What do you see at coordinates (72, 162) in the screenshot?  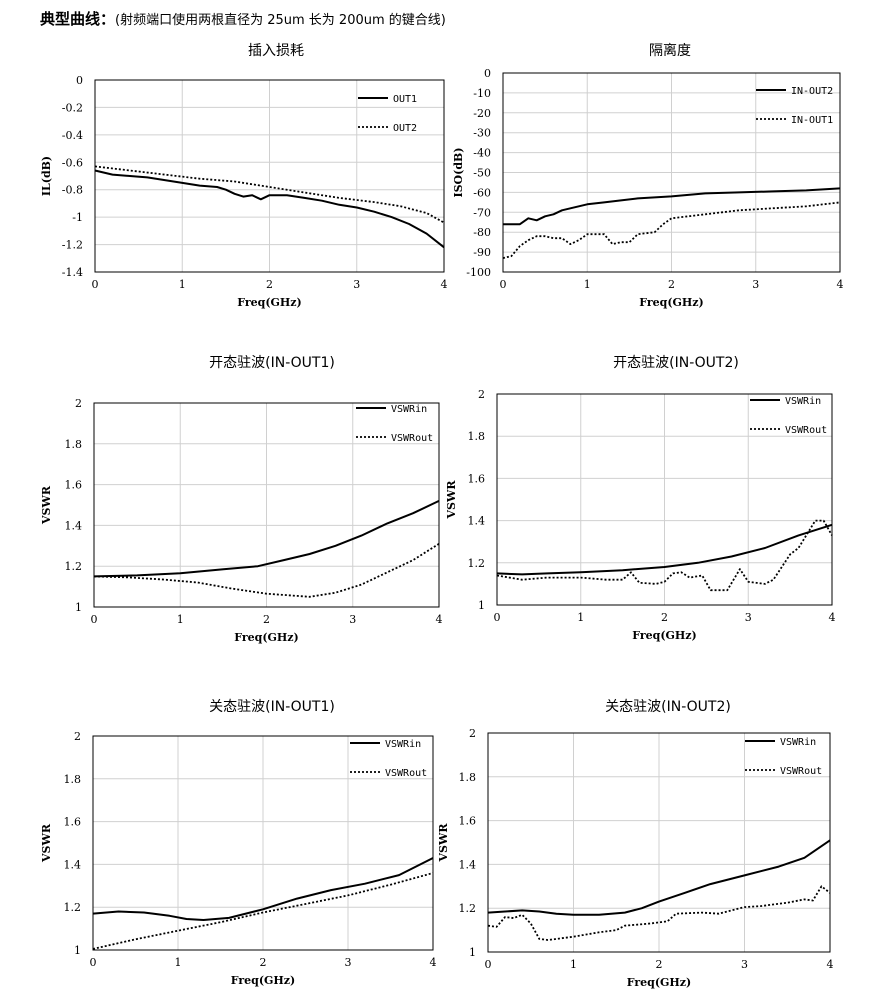 I see `y-tick-label: -0.6` at bounding box center [72, 162].